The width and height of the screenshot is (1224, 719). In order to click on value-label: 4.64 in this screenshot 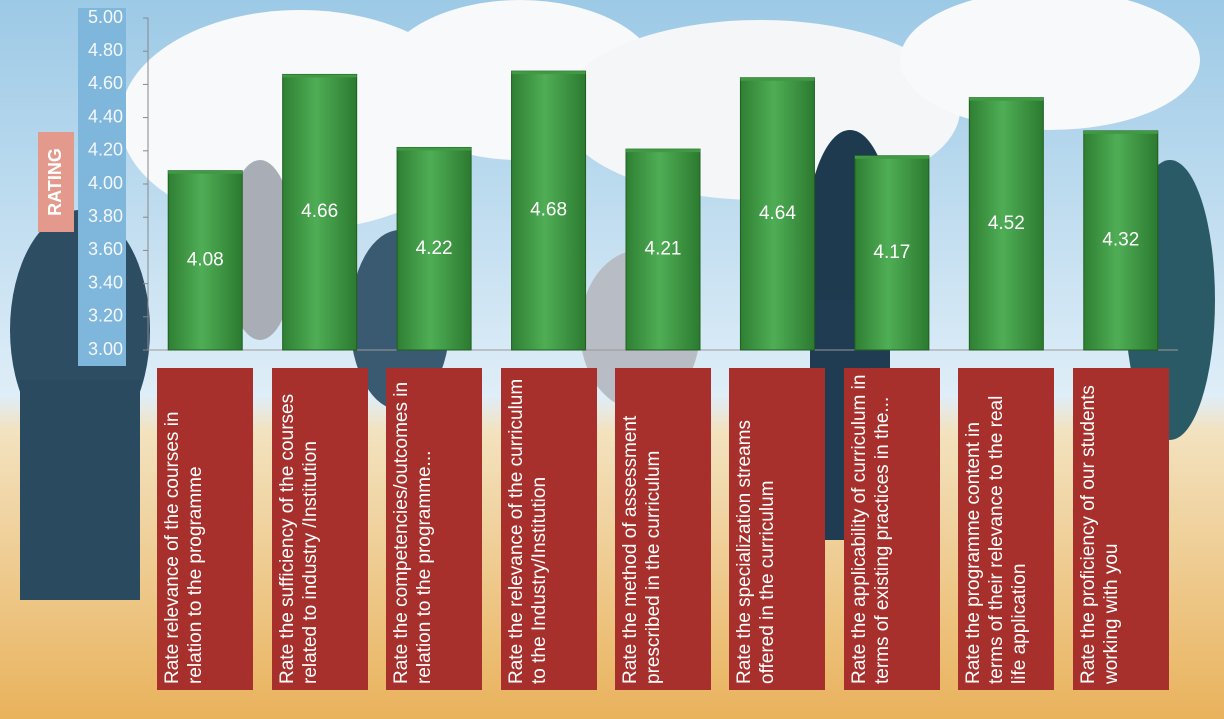, I will do `click(777, 213)`.